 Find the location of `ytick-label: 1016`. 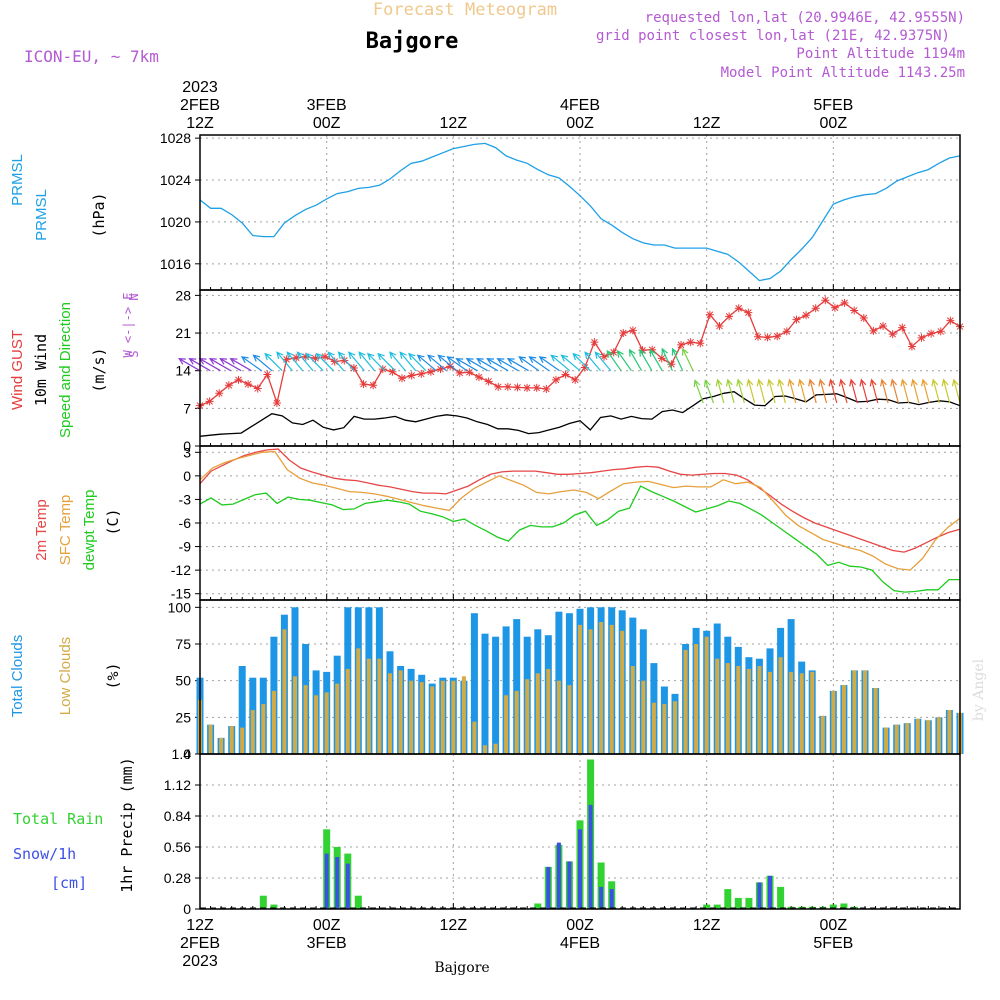

ytick-label: 1016 is located at coordinates (175, 264).